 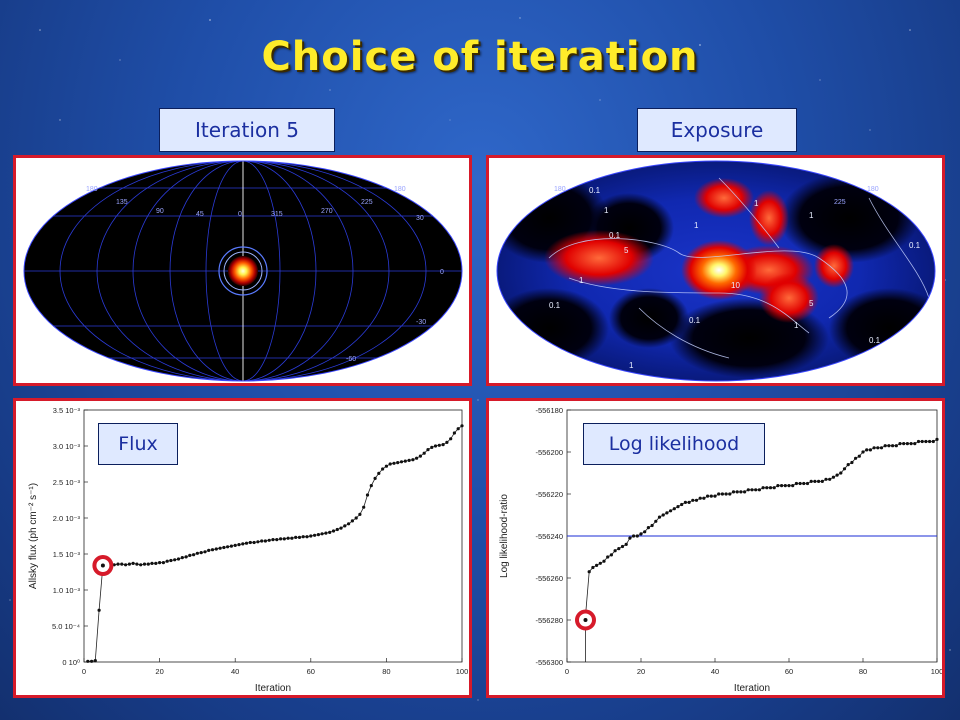 What do you see at coordinates (585, 620) in the screenshot?
I see `loglik-highlight-point` at bounding box center [585, 620].